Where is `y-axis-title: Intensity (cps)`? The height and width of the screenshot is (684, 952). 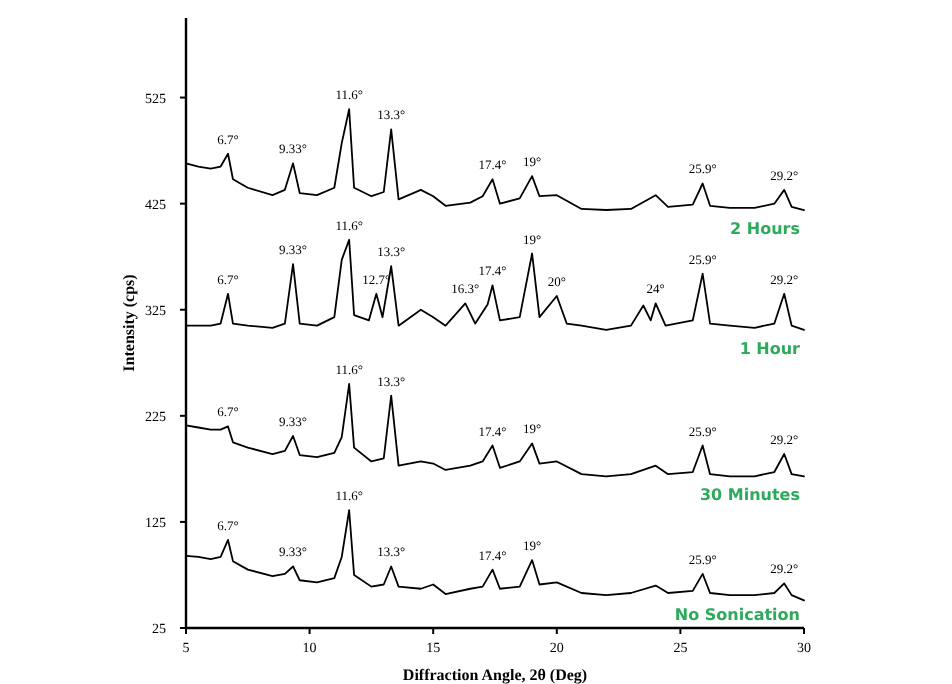
y-axis-title: Intensity (cps) is located at coordinates (129, 322).